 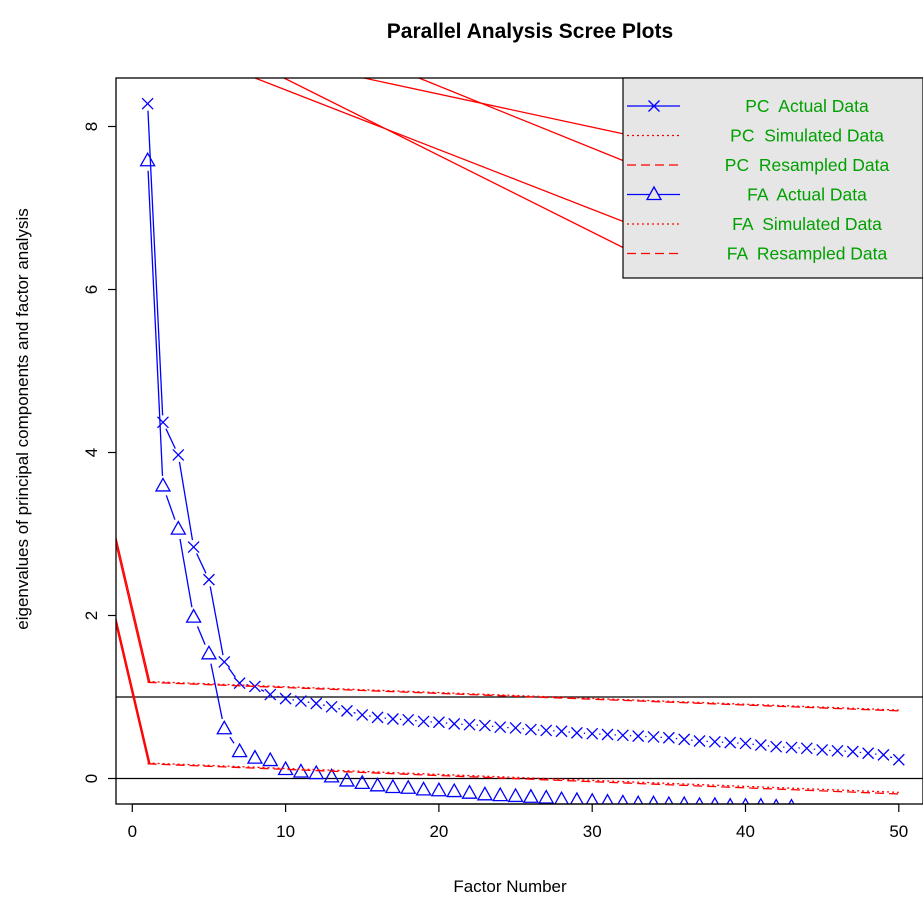 What do you see at coordinates (519, 738) in the screenshot?
I see `reference-lines` at bounding box center [519, 738].